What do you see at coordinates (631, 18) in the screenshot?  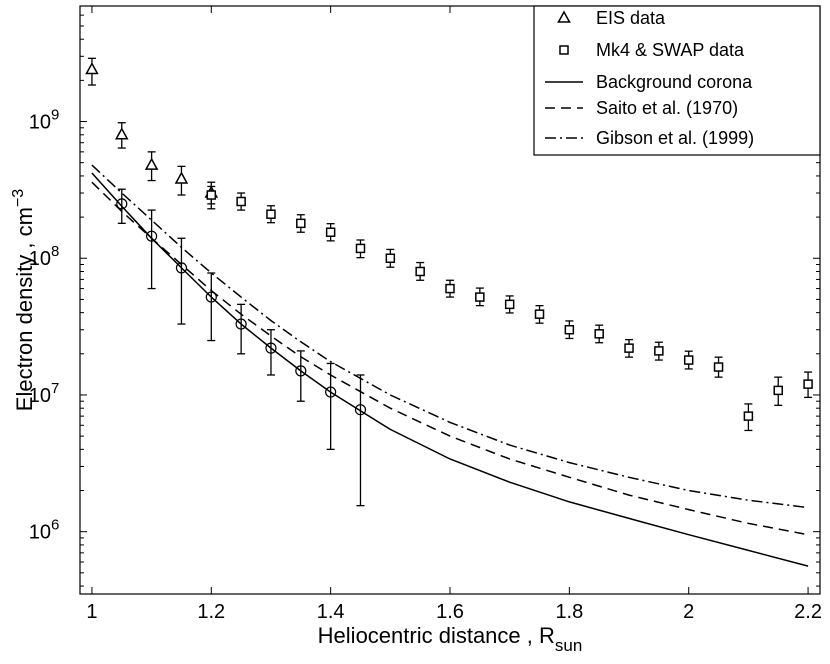 I see `legend-label-eis: EIS data` at bounding box center [631, 18].